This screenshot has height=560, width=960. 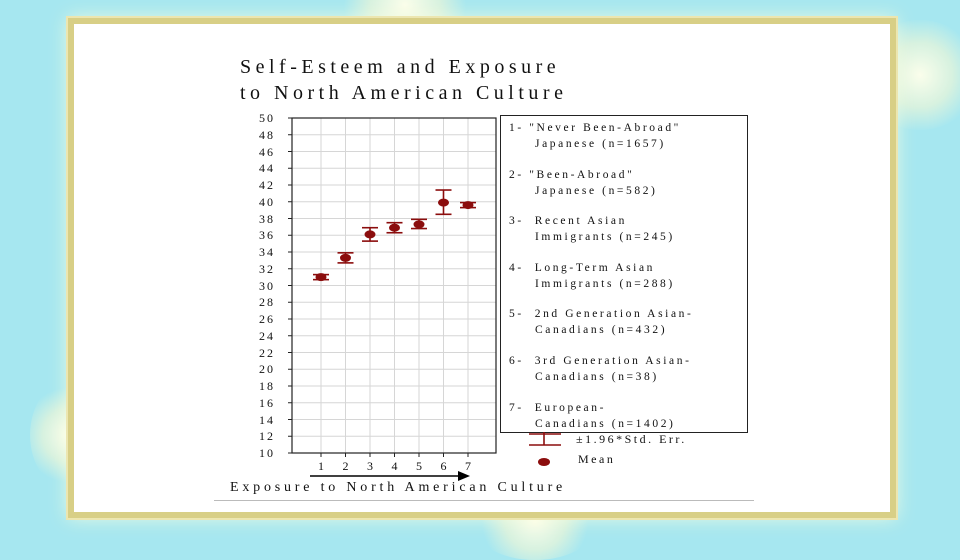 I want to click on legend-item-line2: Canadians (n=38), so click(x=597, y=377).